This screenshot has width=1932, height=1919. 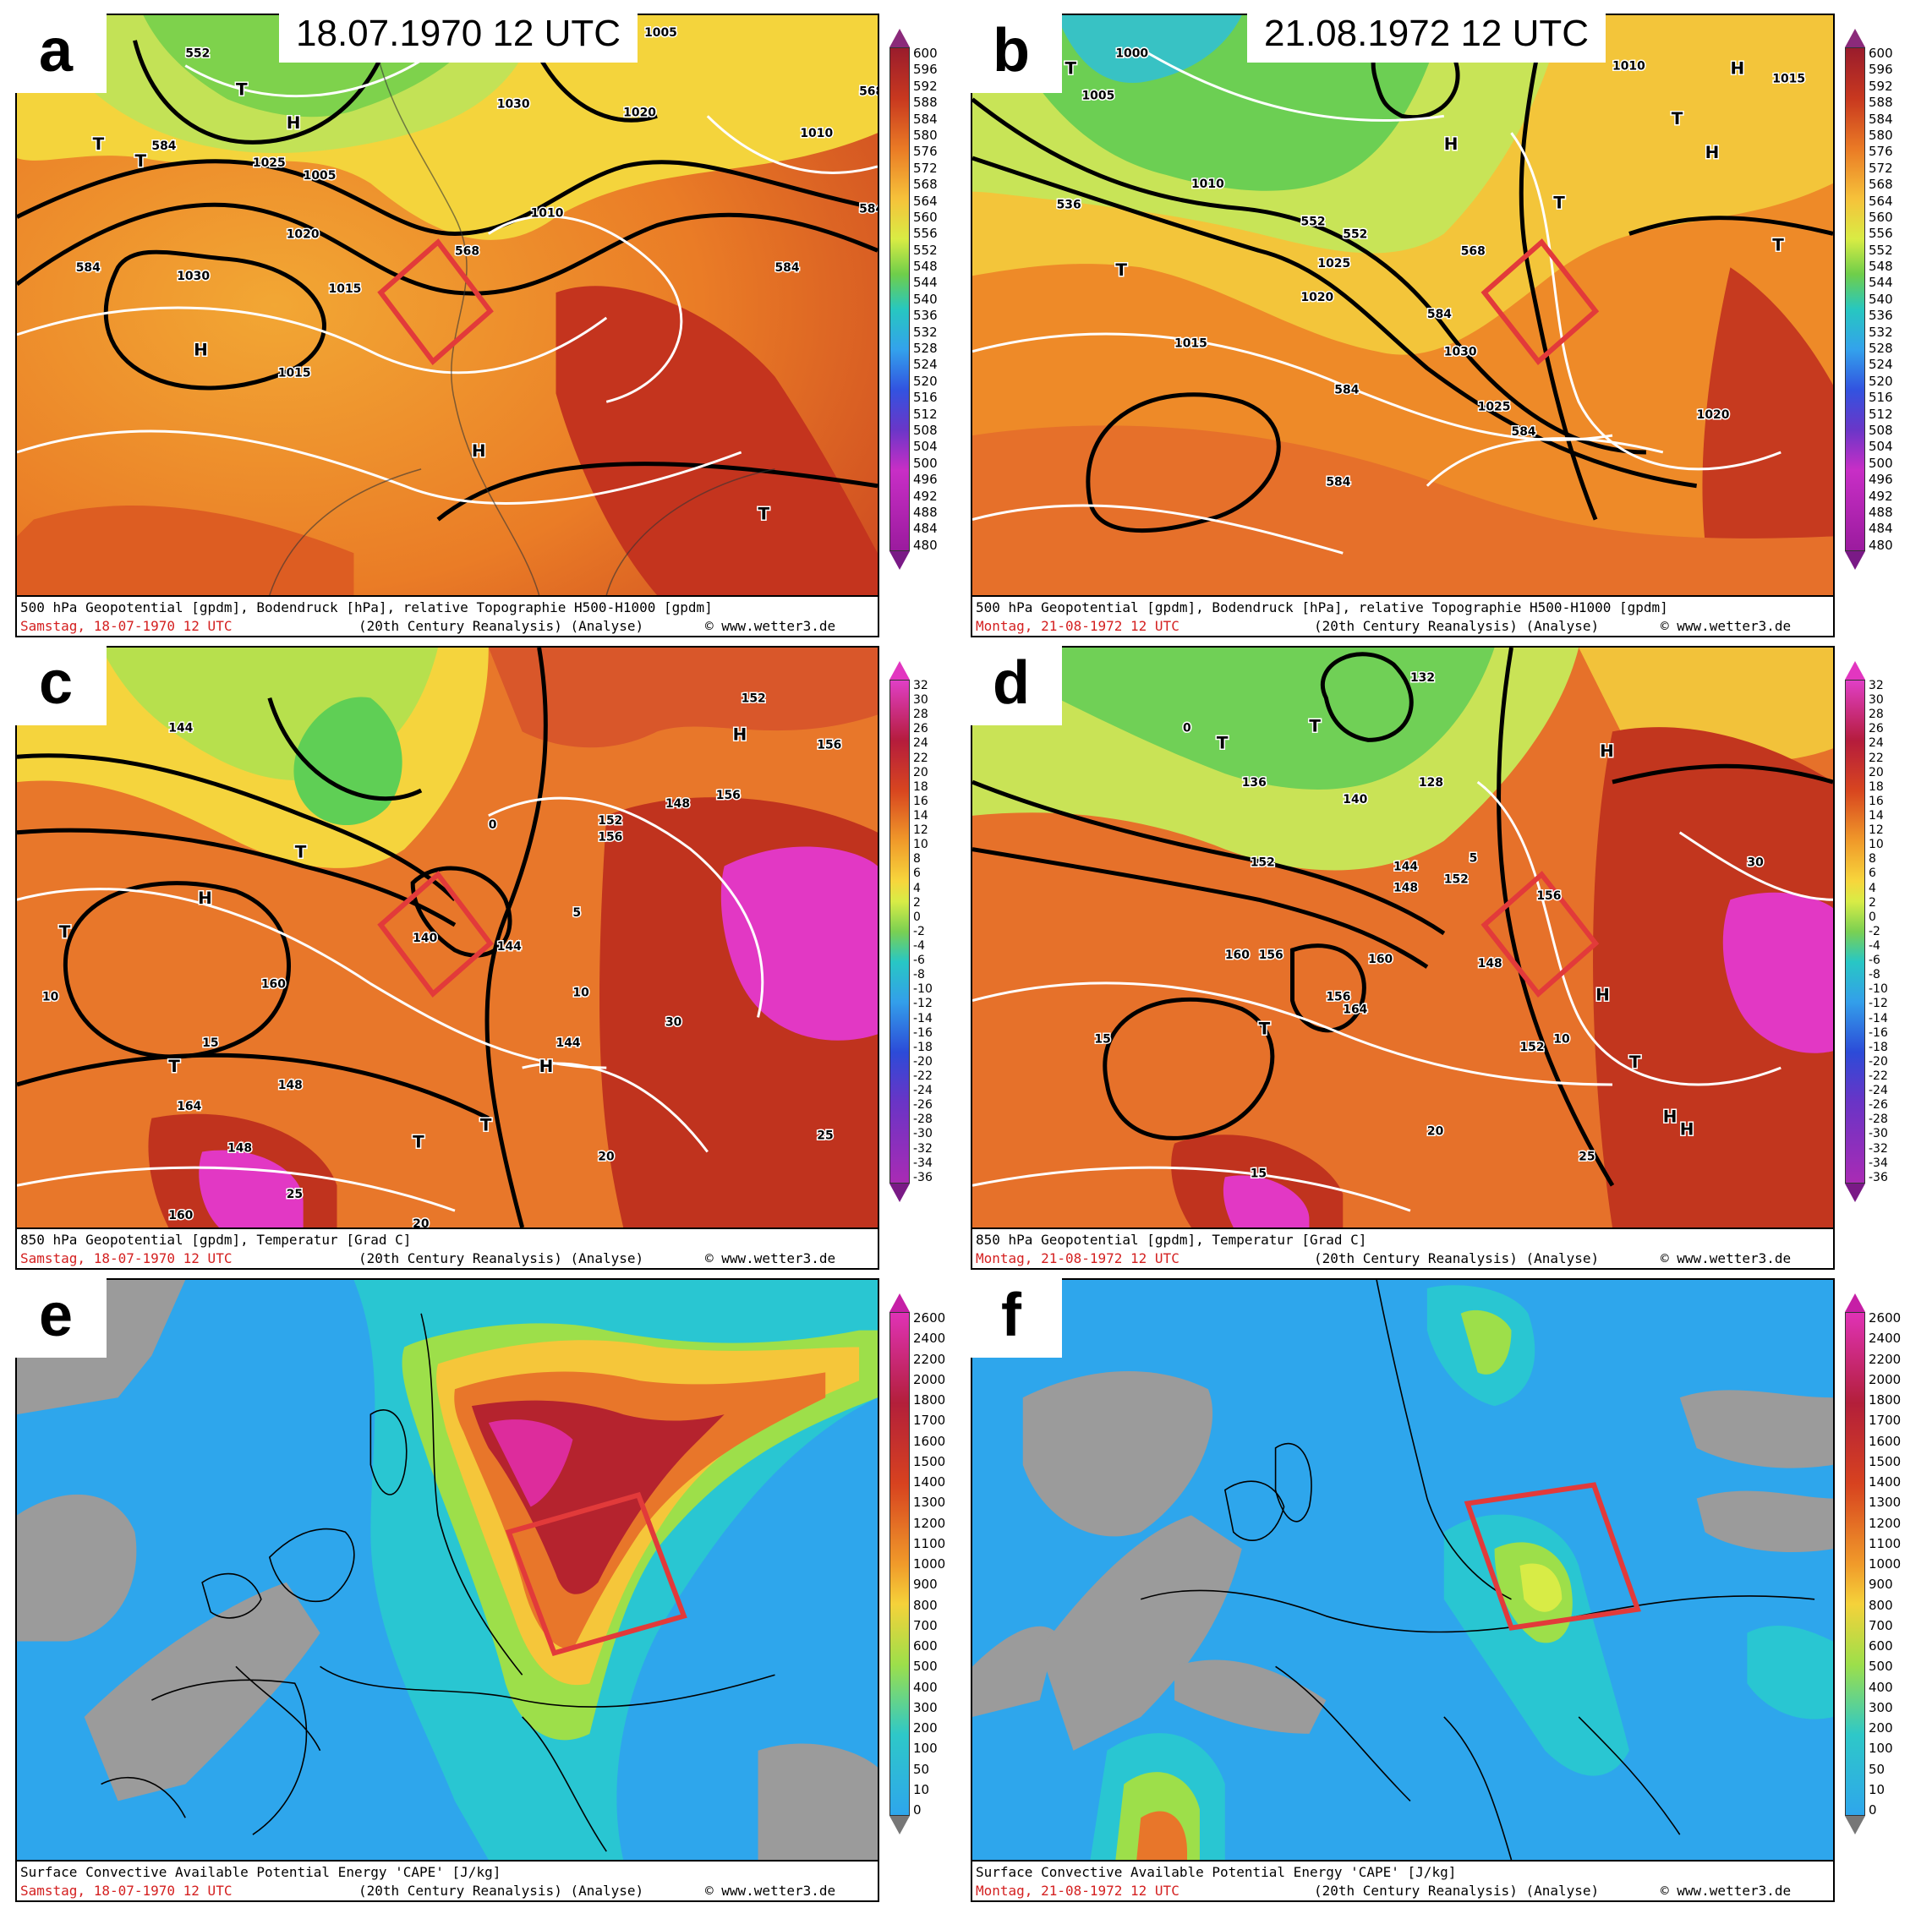 I want to click on scale-tick-label: 516, so click(x=1881, y=398).